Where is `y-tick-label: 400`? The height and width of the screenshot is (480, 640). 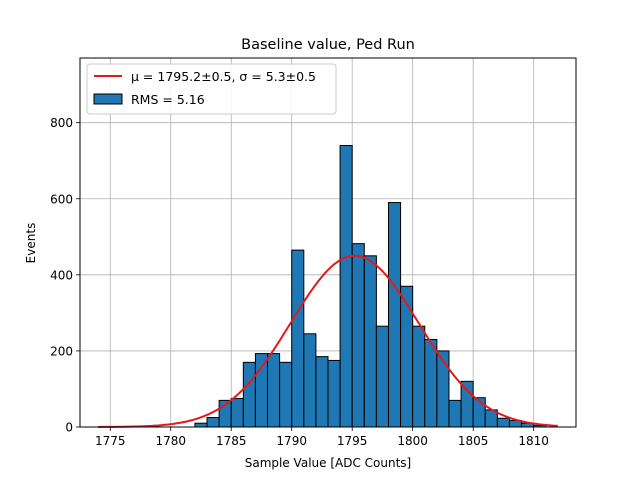
y-tick-label: 400 is located at coordinates (61, 275).